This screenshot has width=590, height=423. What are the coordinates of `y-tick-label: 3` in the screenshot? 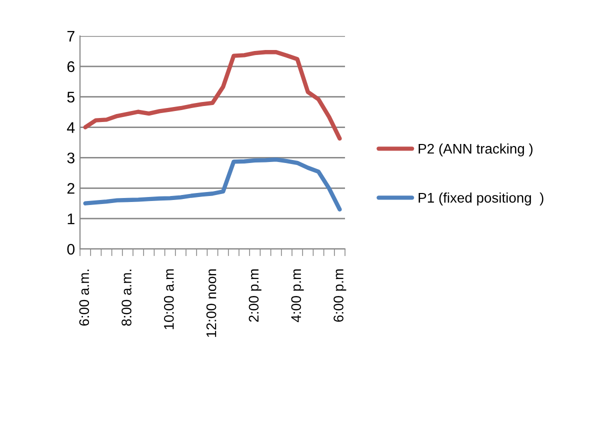 It's located at (70, 158).